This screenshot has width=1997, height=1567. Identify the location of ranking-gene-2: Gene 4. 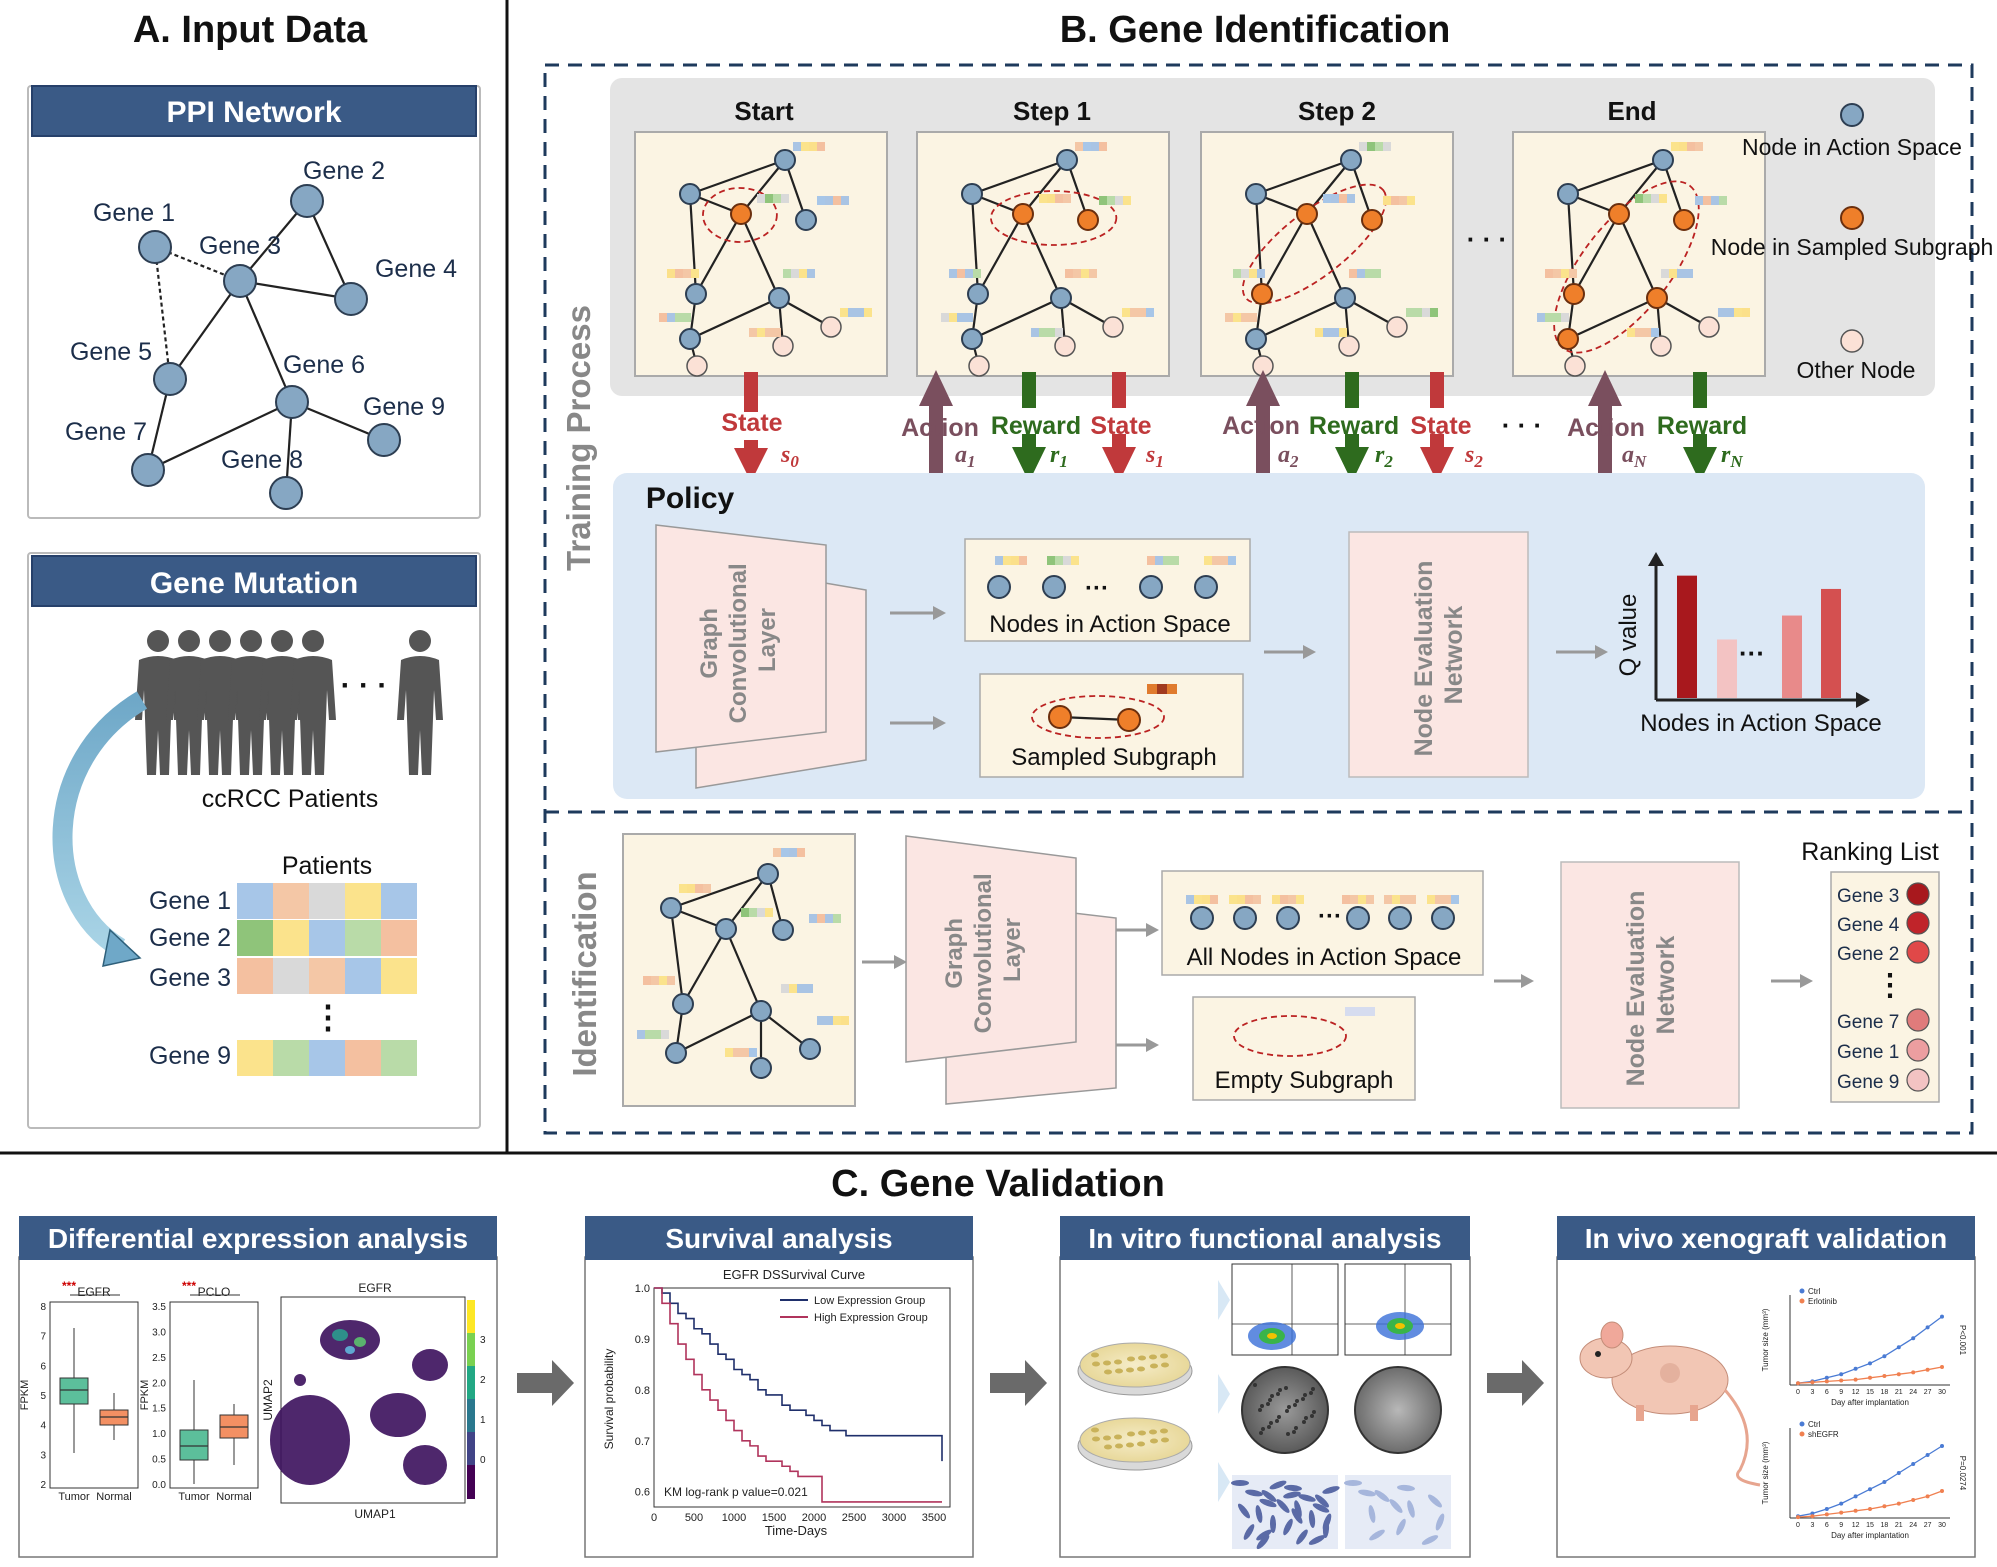
(1868, 925).